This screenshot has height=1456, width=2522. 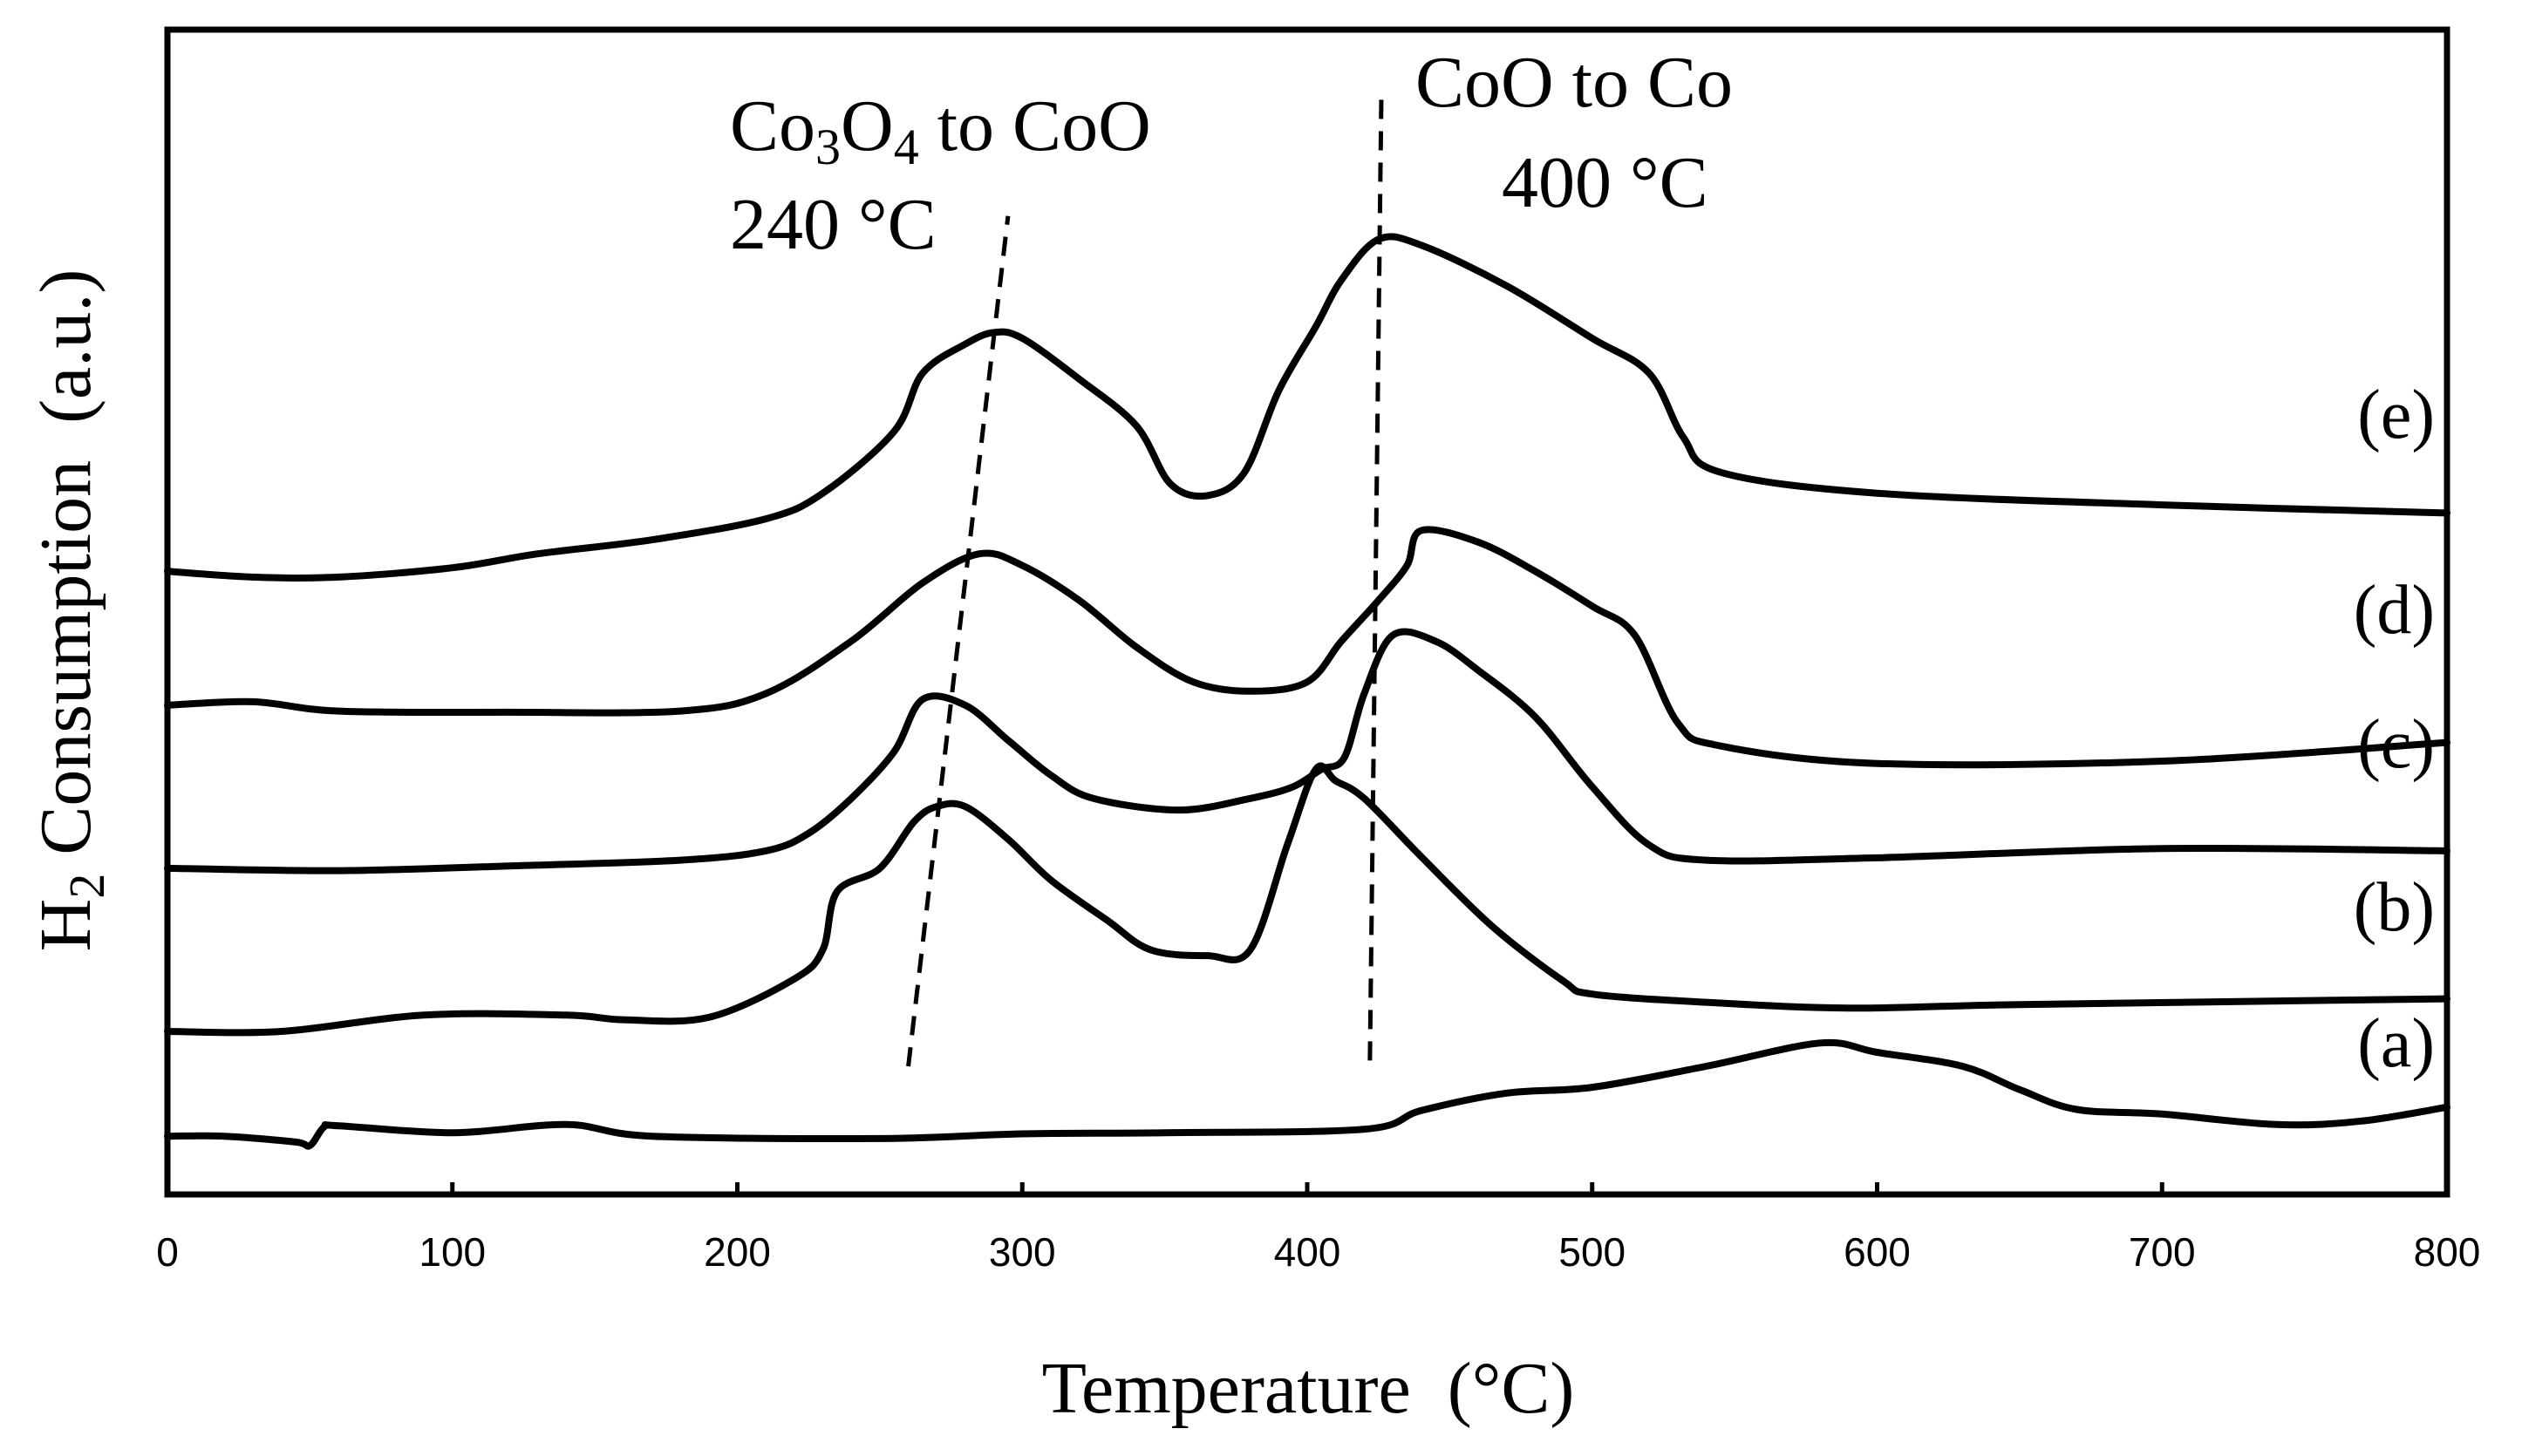 I want to click on y-axis-label-rest: Consumption (a.u.), so click(x=65, y=571).